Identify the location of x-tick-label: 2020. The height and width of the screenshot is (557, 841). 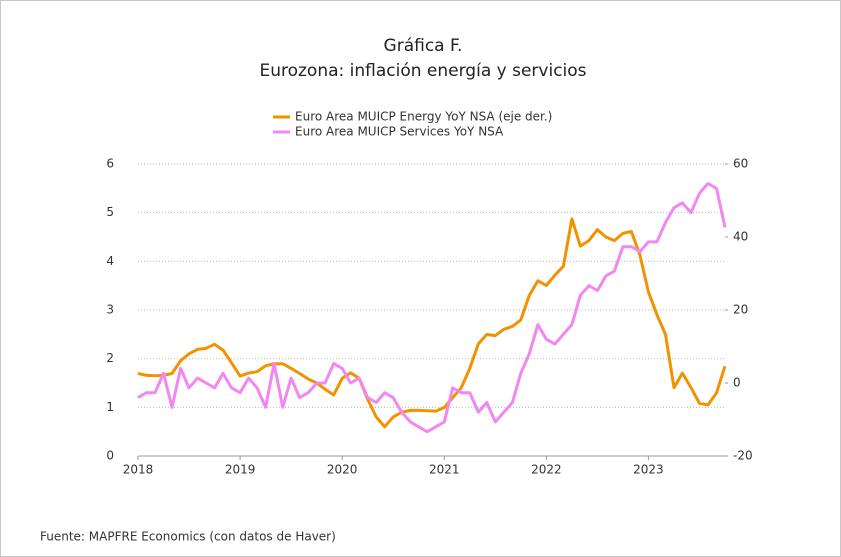
(342, 470).